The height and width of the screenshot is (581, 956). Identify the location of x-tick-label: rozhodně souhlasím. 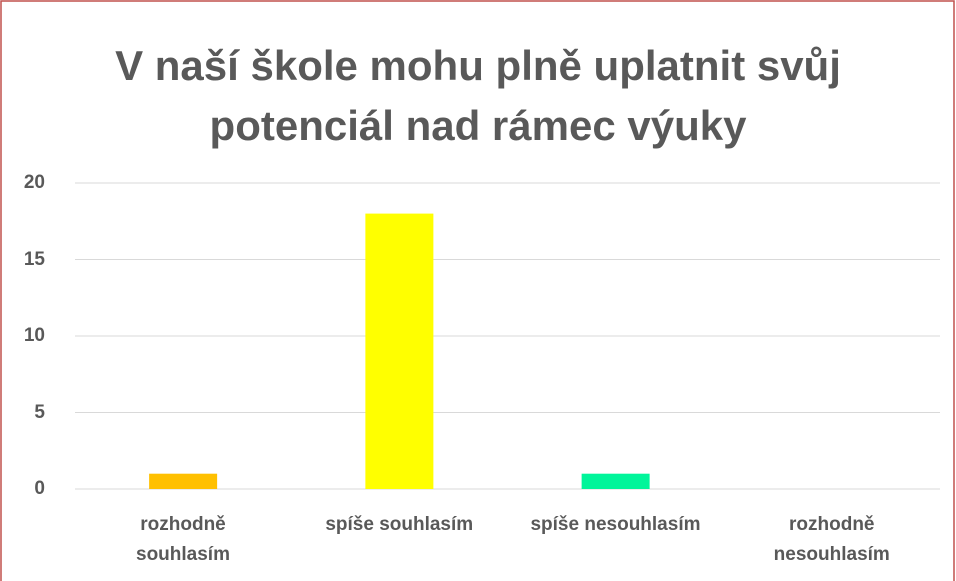
(183, 539).